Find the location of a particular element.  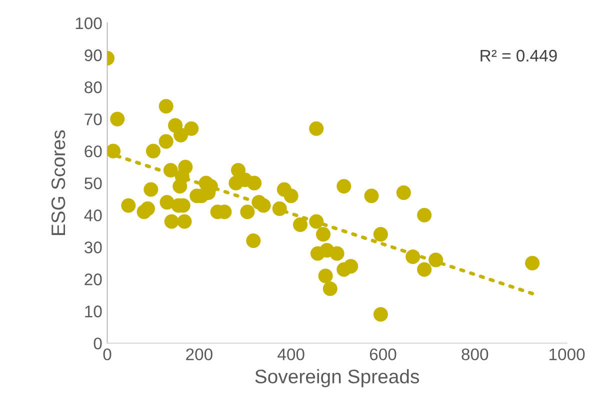

y-tick-label: 80 is located at coordinates (93, 87).